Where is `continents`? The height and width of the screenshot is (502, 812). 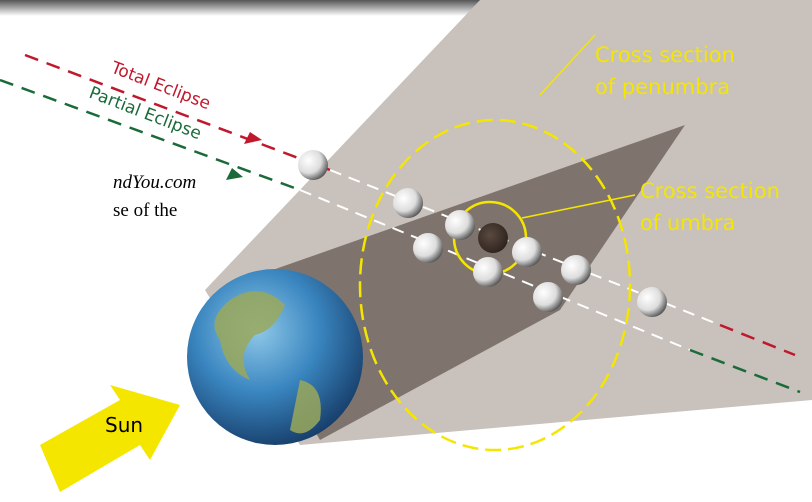
continents is located at coordinates (267, 362).